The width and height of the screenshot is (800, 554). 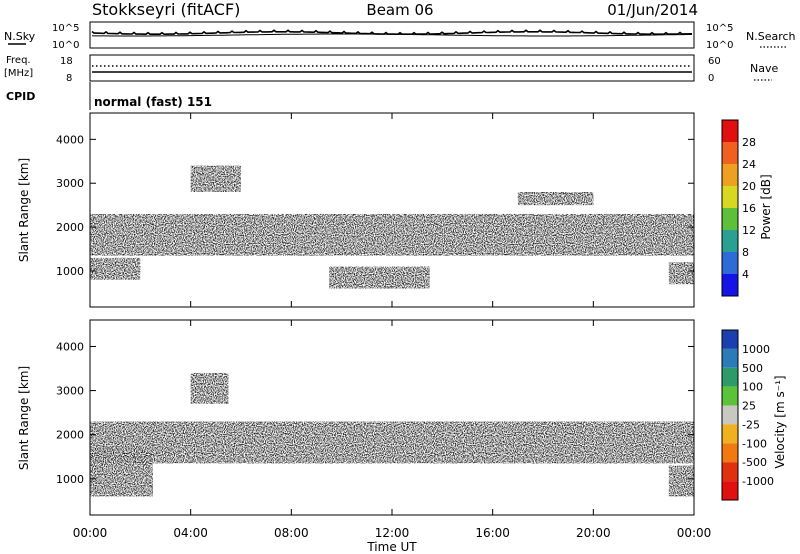 I want to click on velocity-ytick-label-2: 2000, so click(x=70, y=435).